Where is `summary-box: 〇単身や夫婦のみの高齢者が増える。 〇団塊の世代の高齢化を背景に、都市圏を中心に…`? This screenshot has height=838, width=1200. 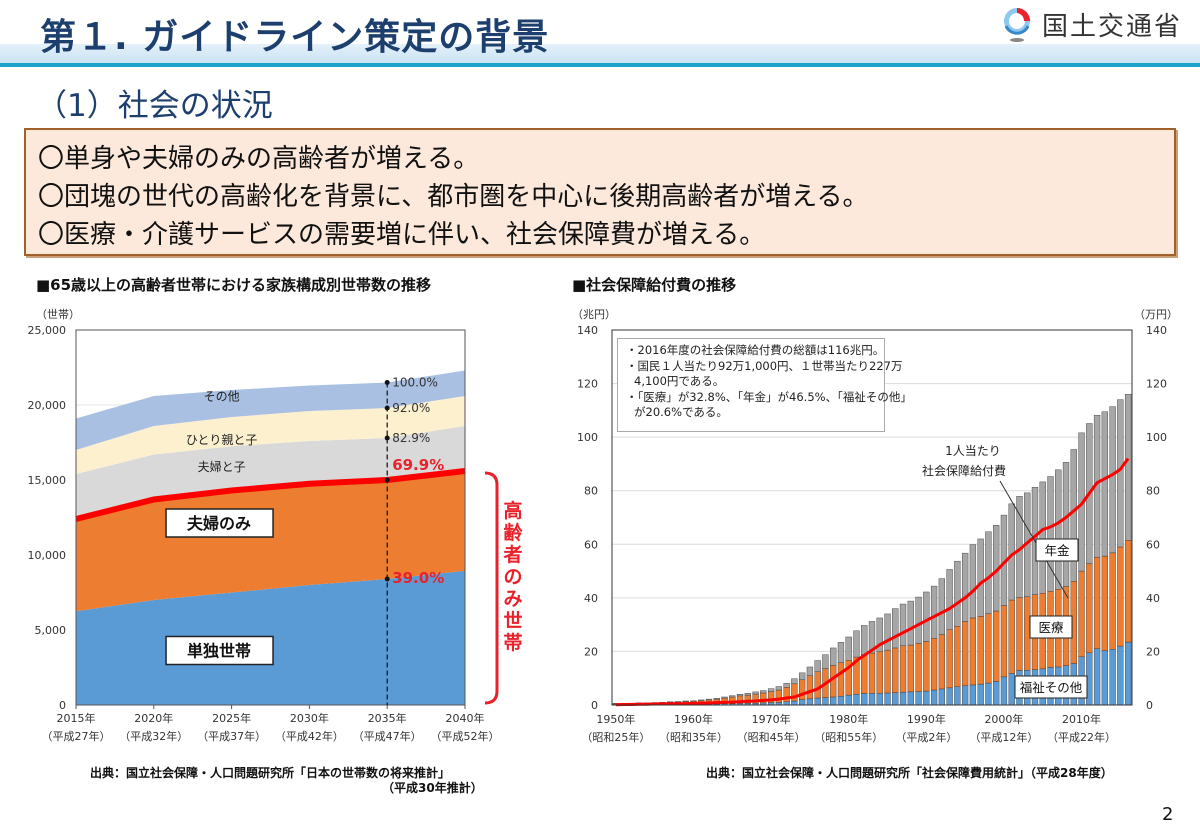
summary-box: 〇単身や夫婦のみの高齢者が増える。 〇団塊の世代の高齢化を背景に、都市圏を中心に… is located at coordinates (600, 192).